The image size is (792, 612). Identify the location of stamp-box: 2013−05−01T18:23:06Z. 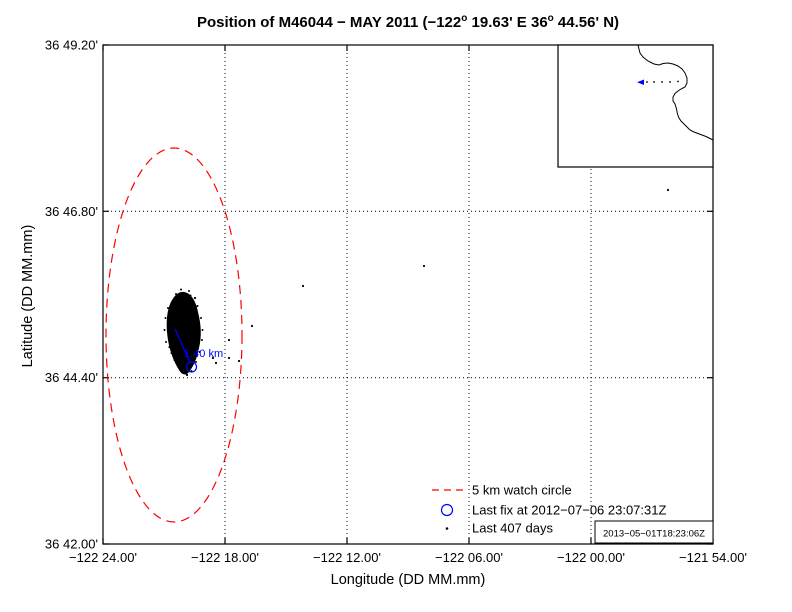
(654, 532).